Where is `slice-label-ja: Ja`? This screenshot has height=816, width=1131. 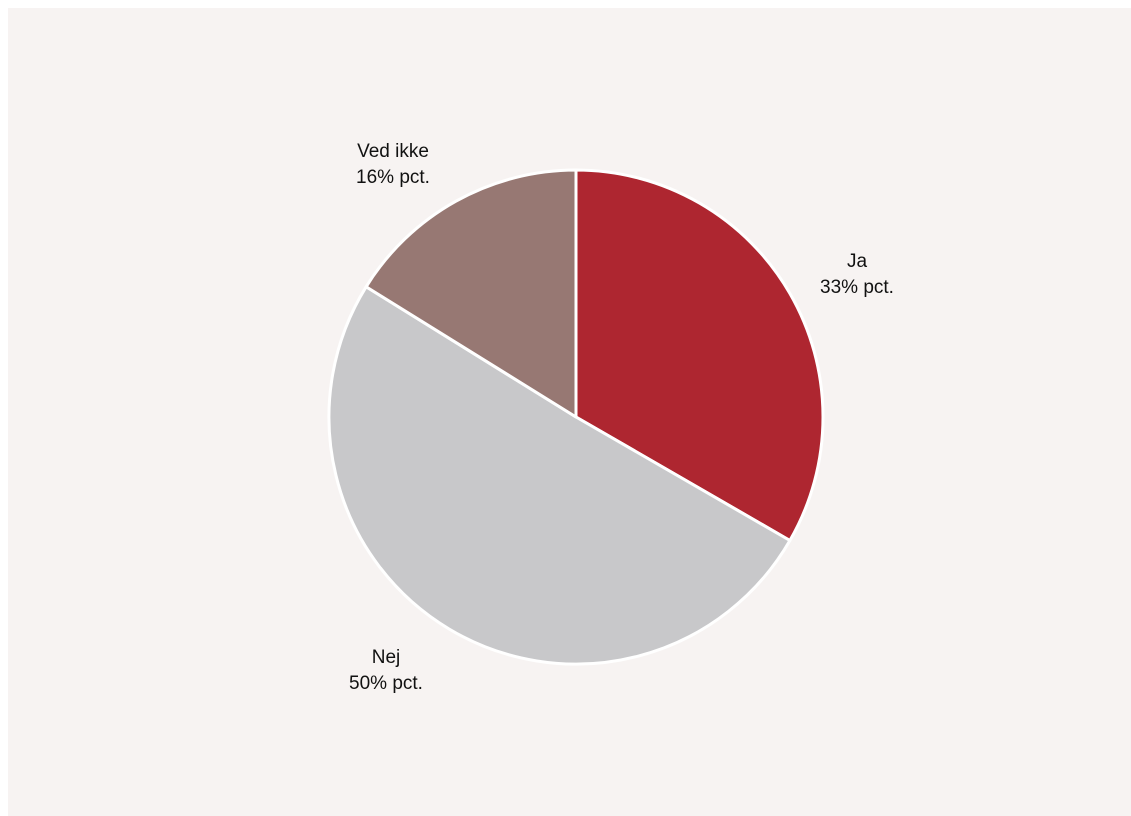
slice-label-ja: Ja is located at coordinates (857, 261).